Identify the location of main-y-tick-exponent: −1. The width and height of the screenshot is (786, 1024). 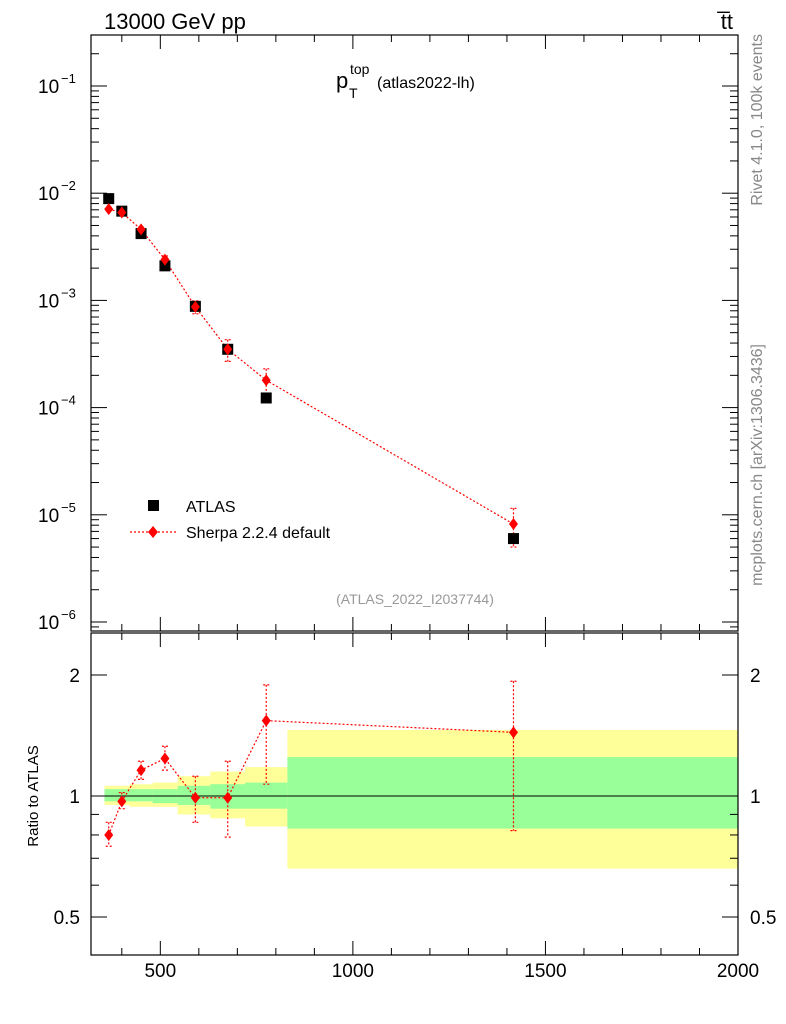
(68, 78).